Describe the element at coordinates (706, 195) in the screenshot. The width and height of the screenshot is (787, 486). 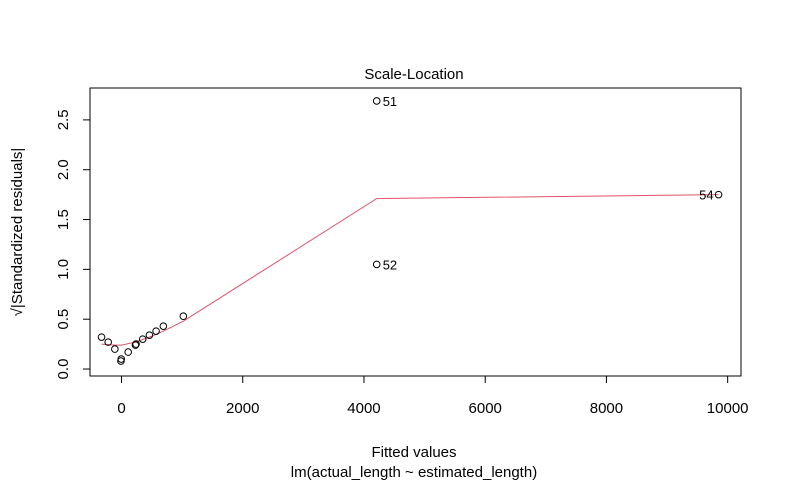
I see `point-label: 54` at that location.